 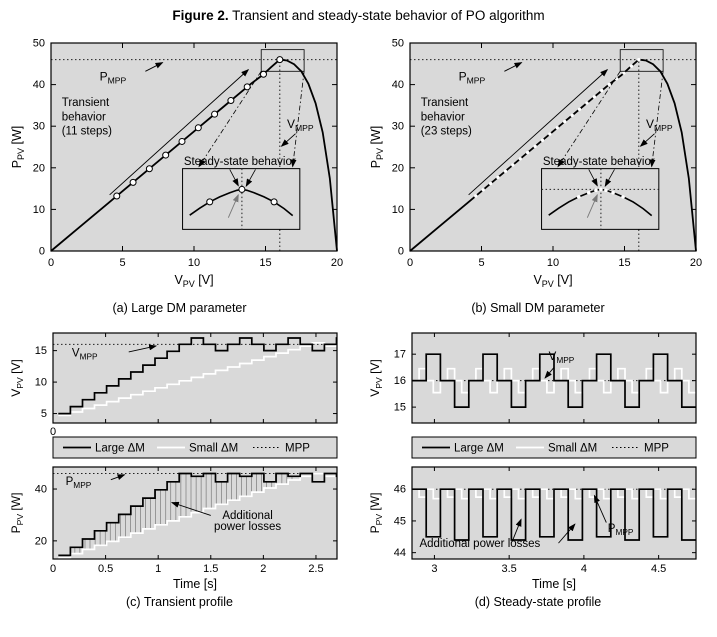 I want to click on power-loss-hatch, so click(x=181, y=515).